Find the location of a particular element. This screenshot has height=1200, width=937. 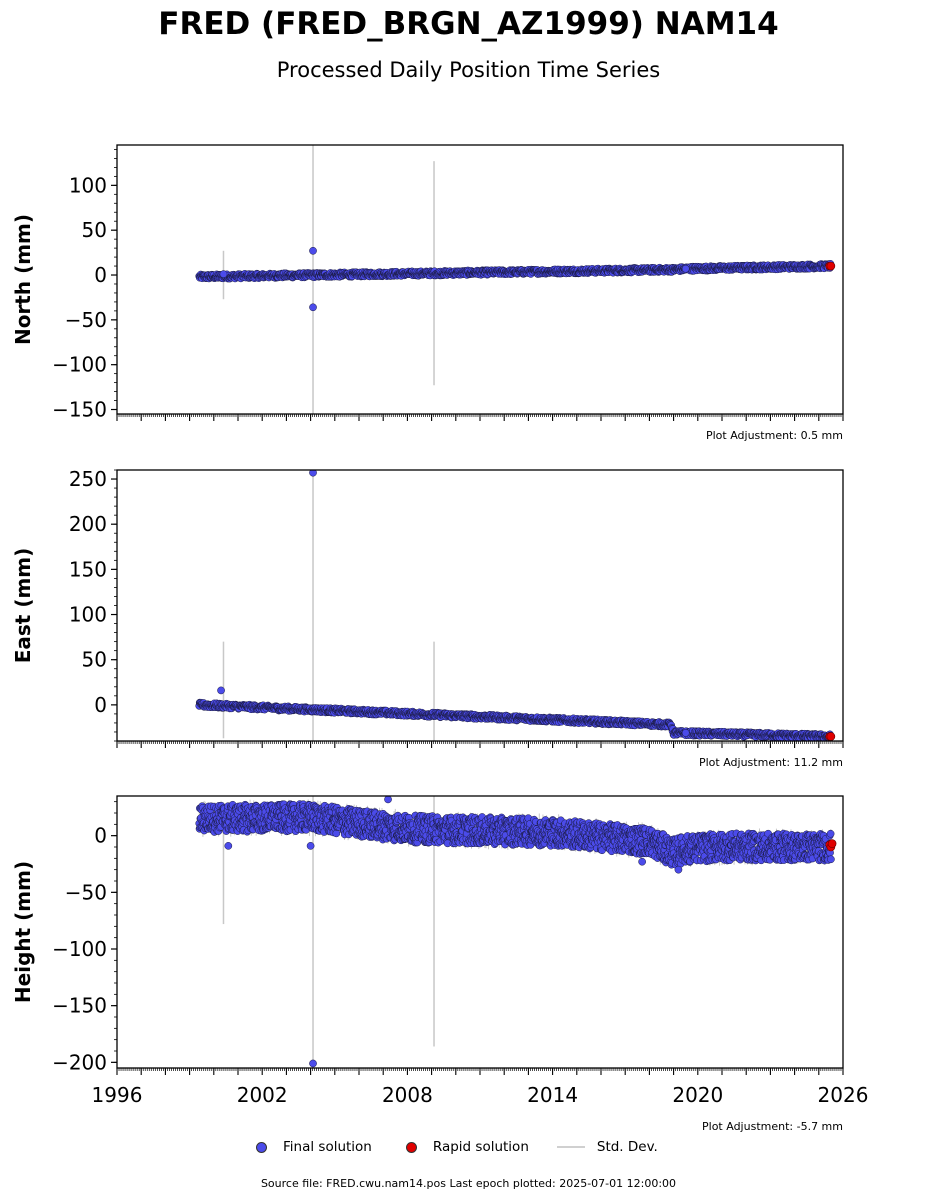

plot-adjustment-text: Plot Adjustment: 11.2 mm is located at coordinates (771, 762).